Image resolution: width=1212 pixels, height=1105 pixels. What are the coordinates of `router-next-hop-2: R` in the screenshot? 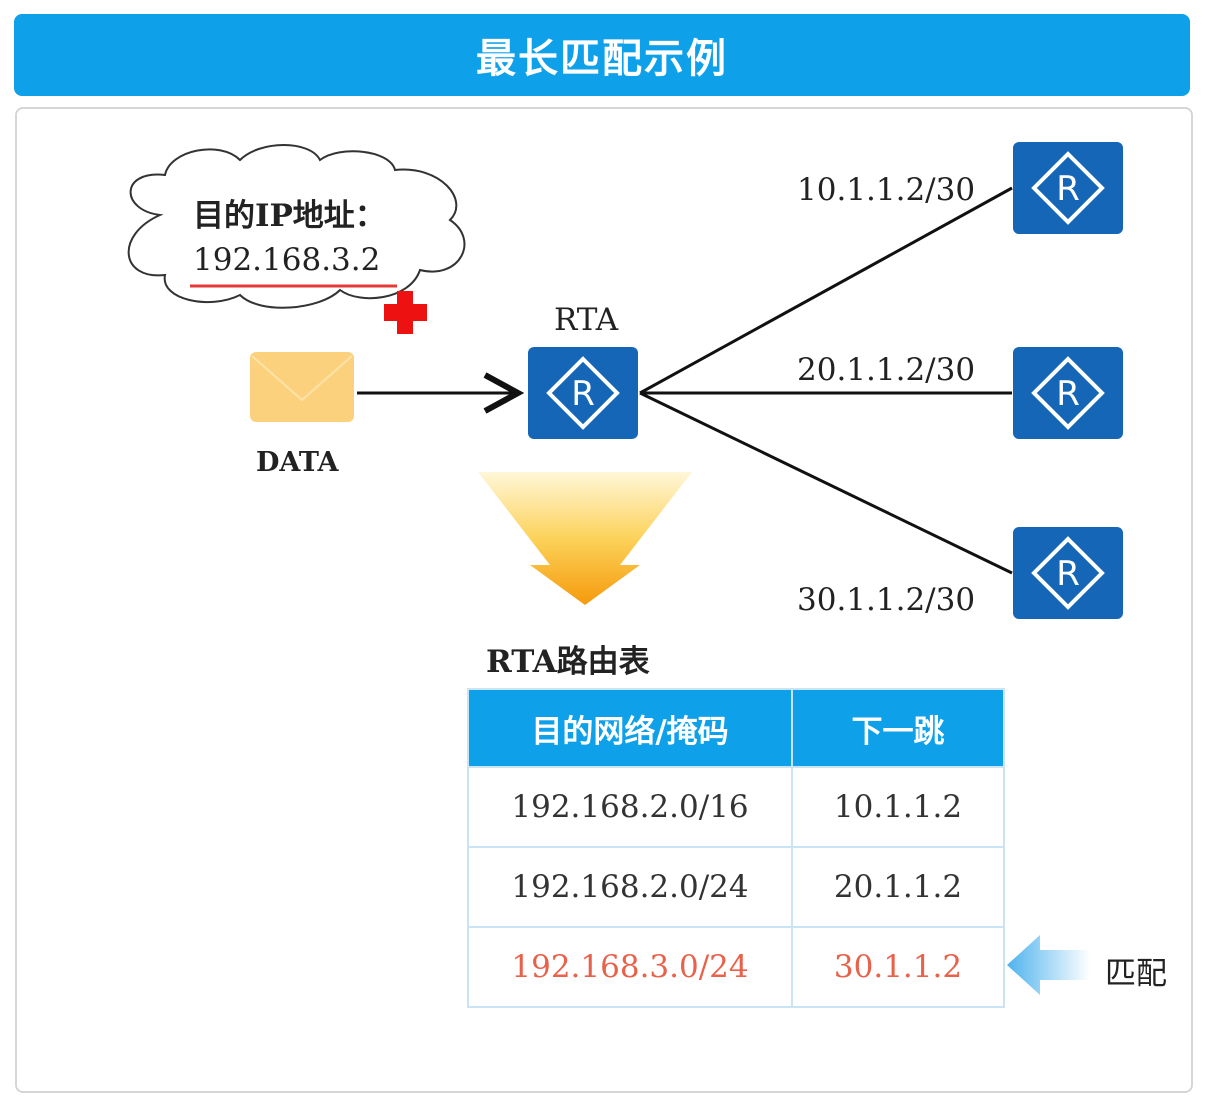 It's located at (1068, 393).